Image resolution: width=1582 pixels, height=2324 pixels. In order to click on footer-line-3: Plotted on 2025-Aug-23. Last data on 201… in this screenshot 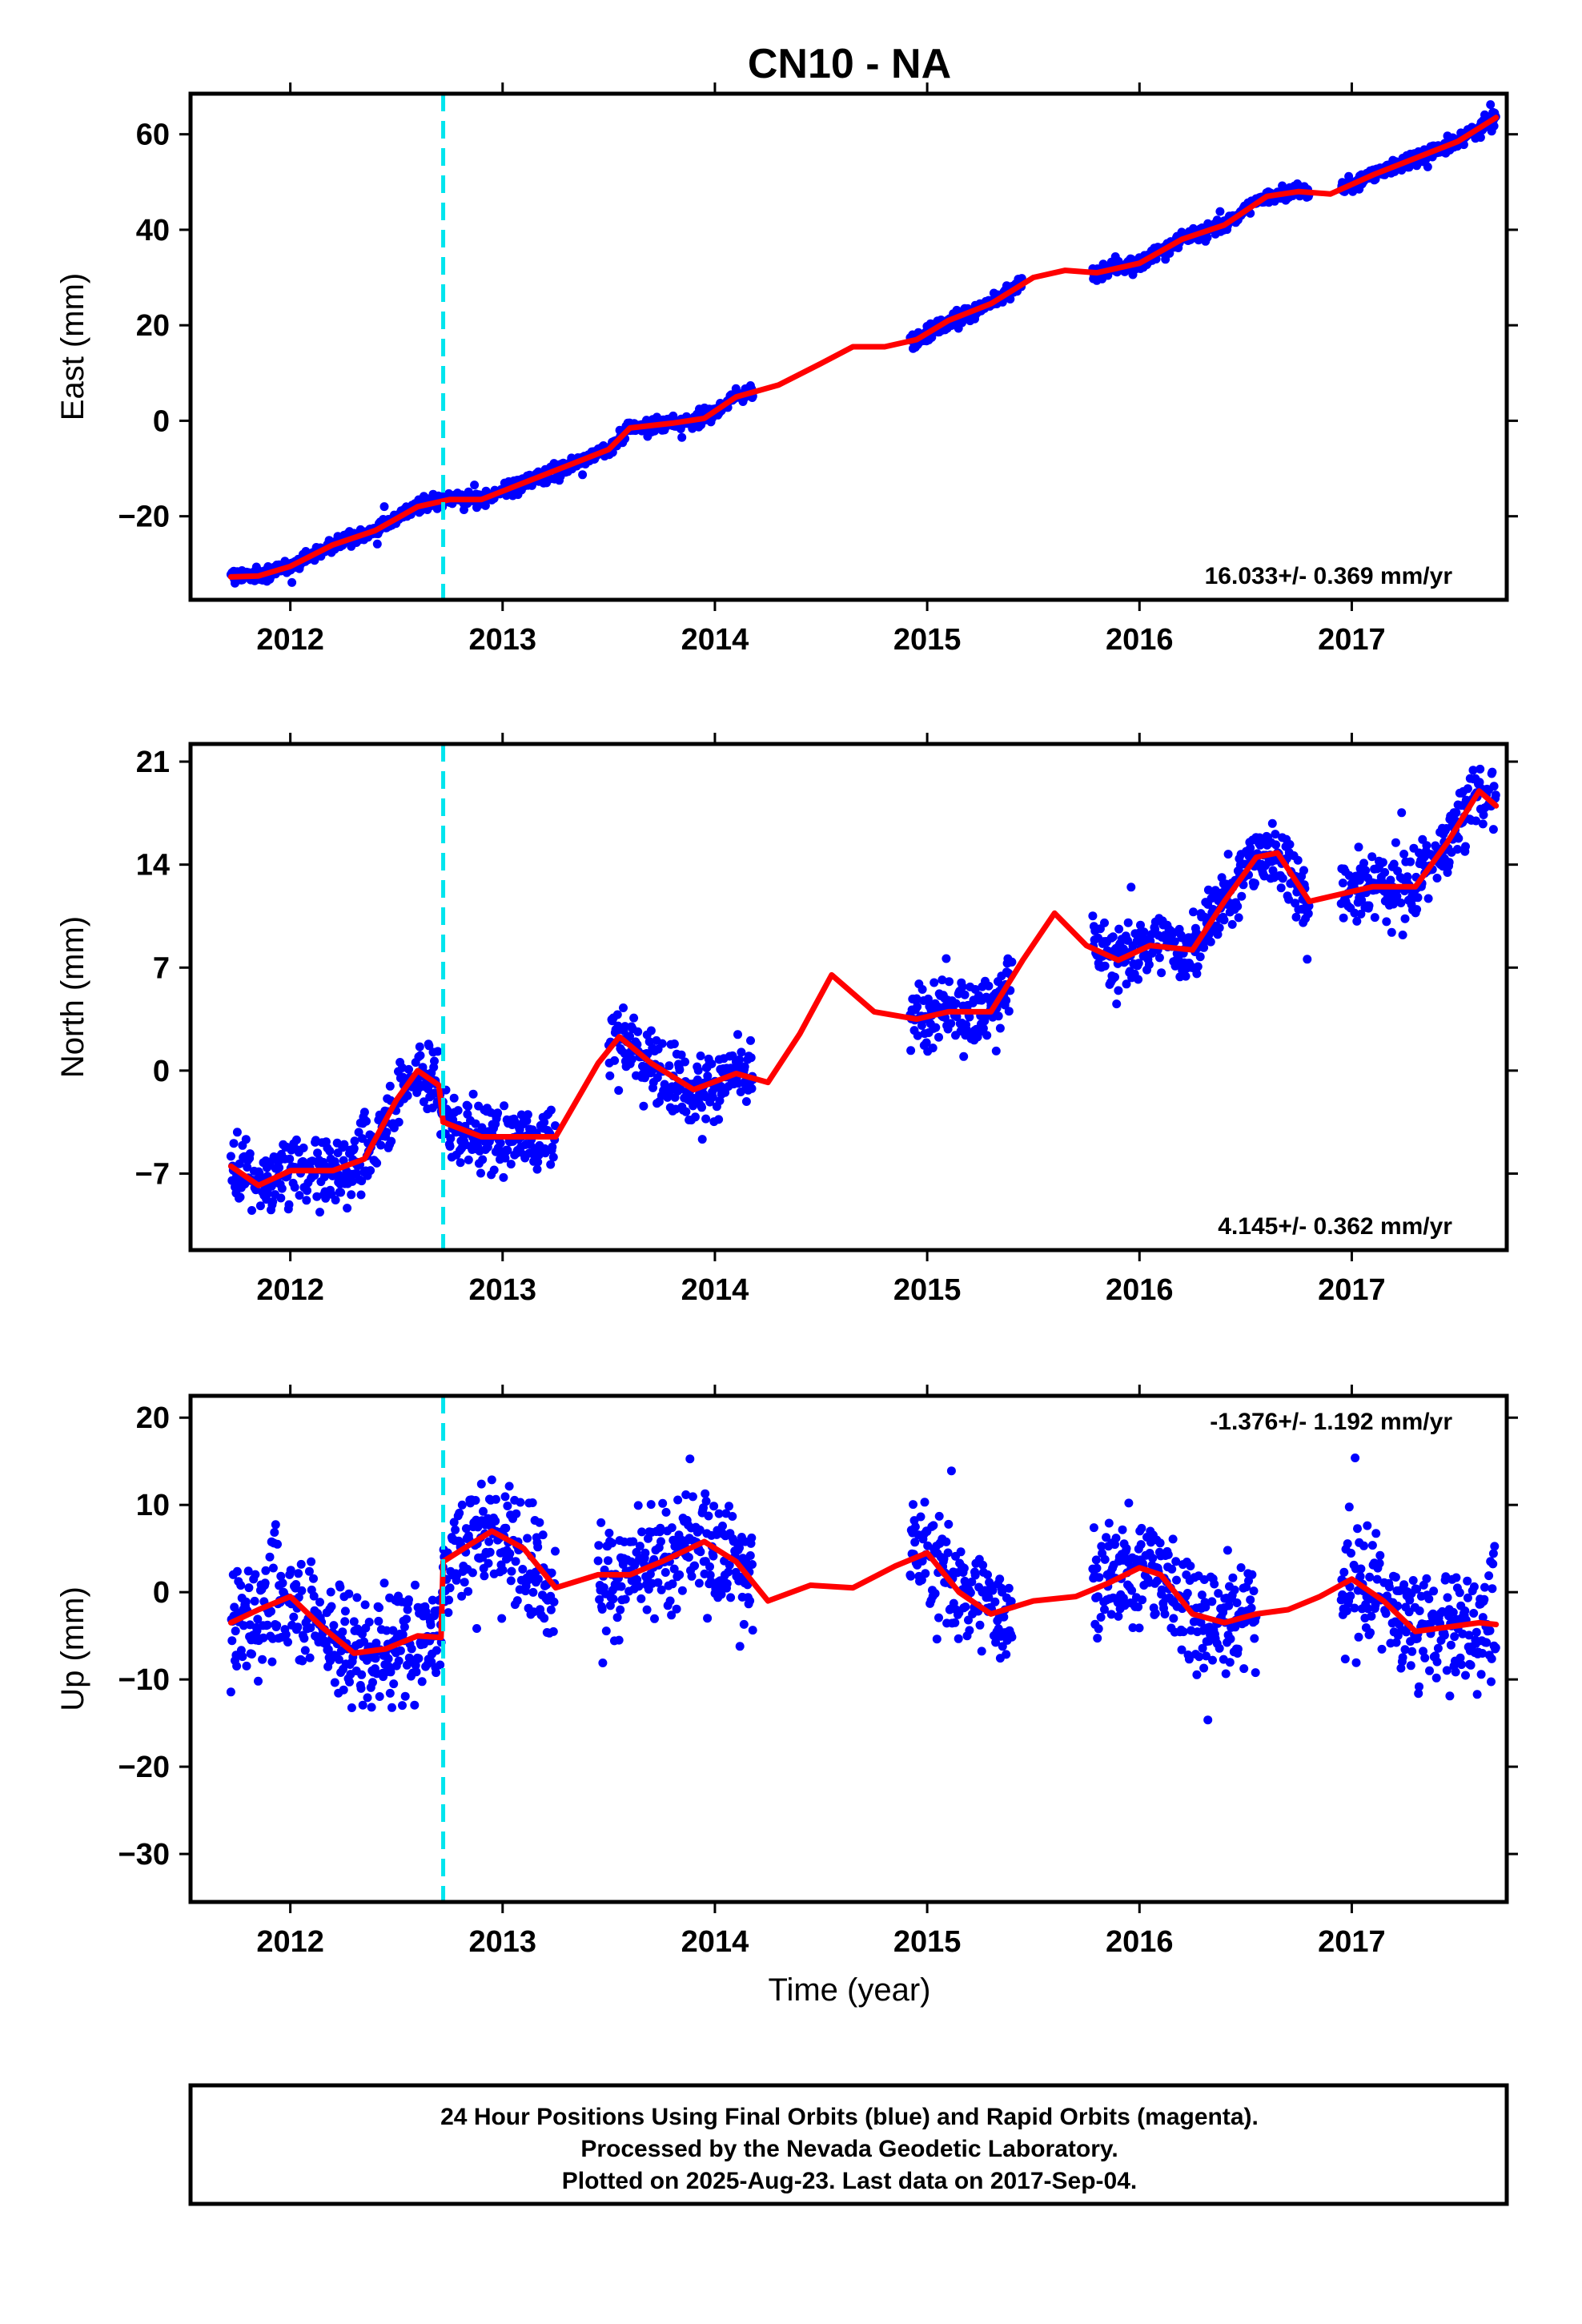, I will do `click(850, 2181)`.